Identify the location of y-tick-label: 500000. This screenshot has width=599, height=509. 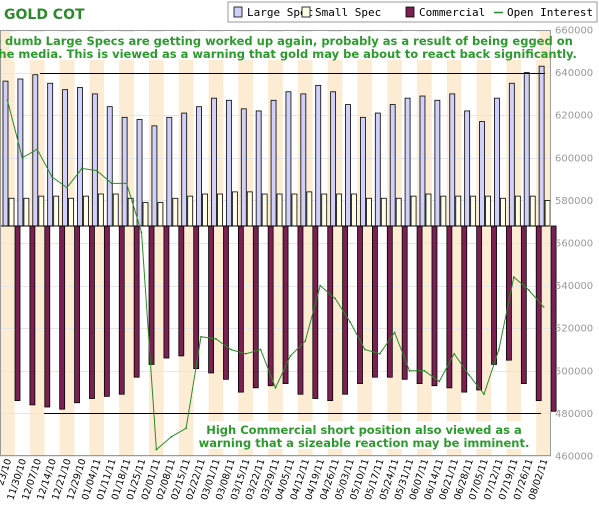
(574, 371).